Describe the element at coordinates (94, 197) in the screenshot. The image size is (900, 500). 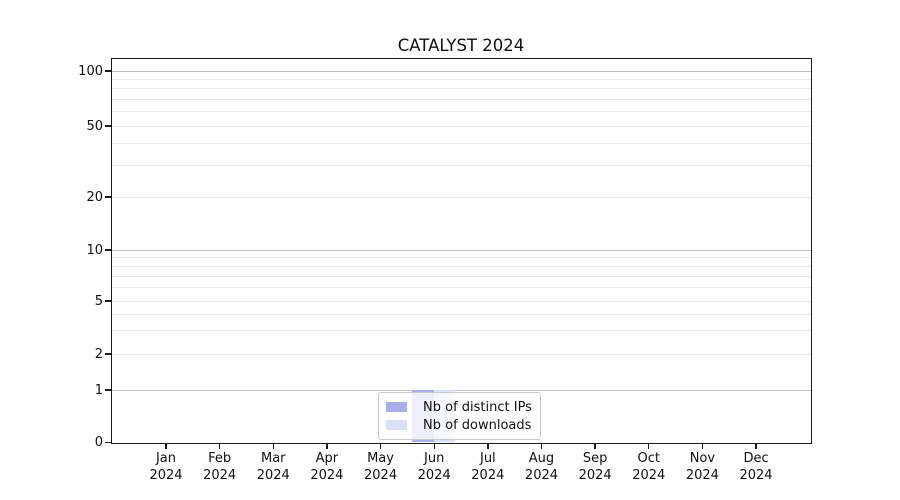
I see `y-tick-label: 20` at that location.